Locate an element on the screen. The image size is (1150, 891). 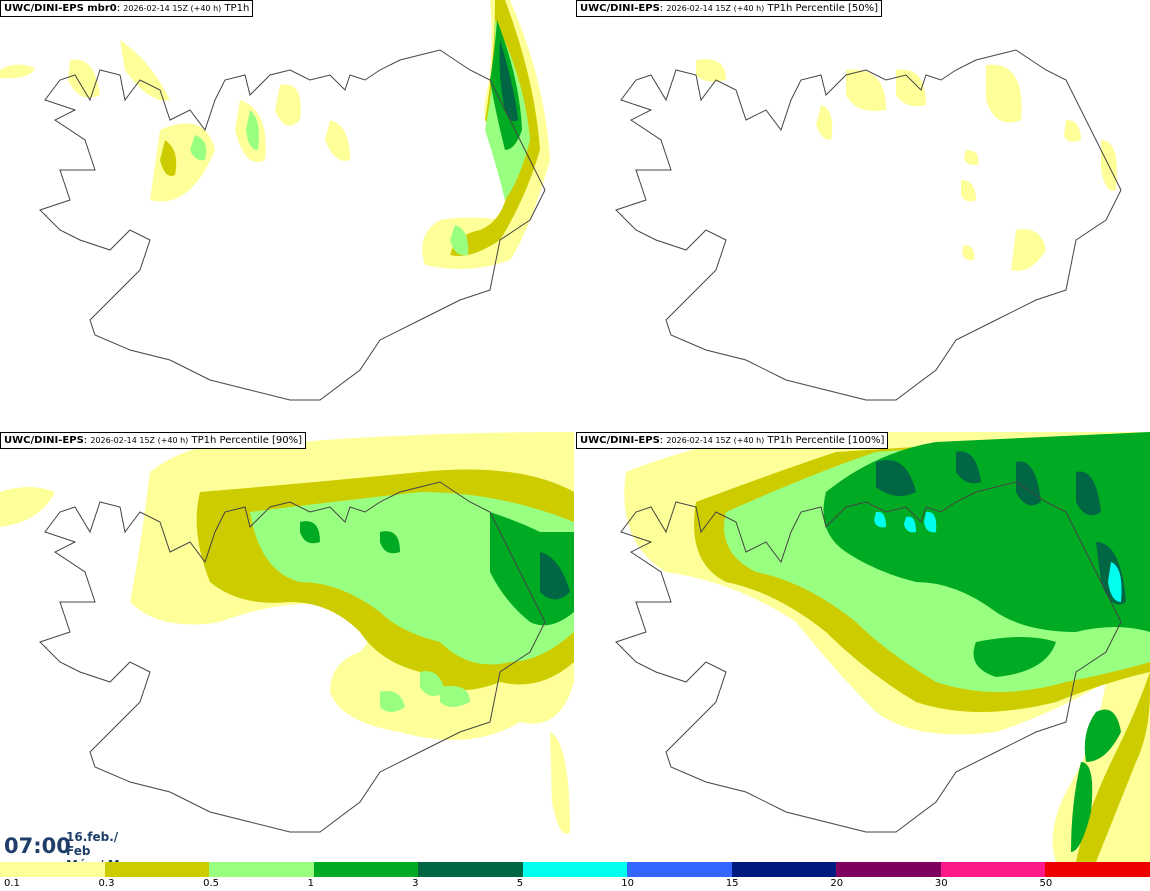
legend-label: 50 is located at coordinates (1046, 883).